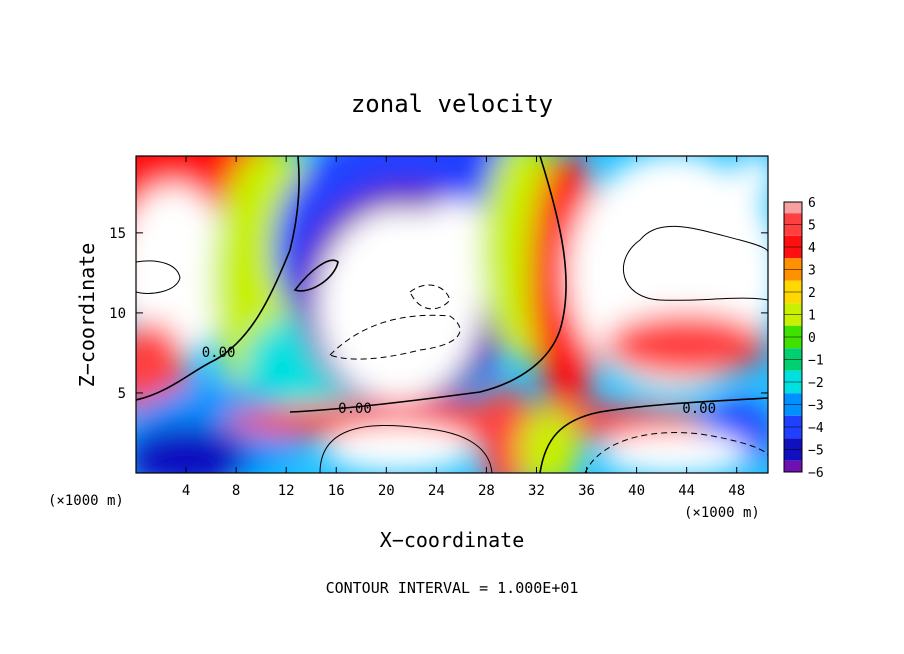 The image size is (904, 654). Describe the element at coordinates (736, 491) in the screenshot. I see `x-tick-label: 48` at that location.